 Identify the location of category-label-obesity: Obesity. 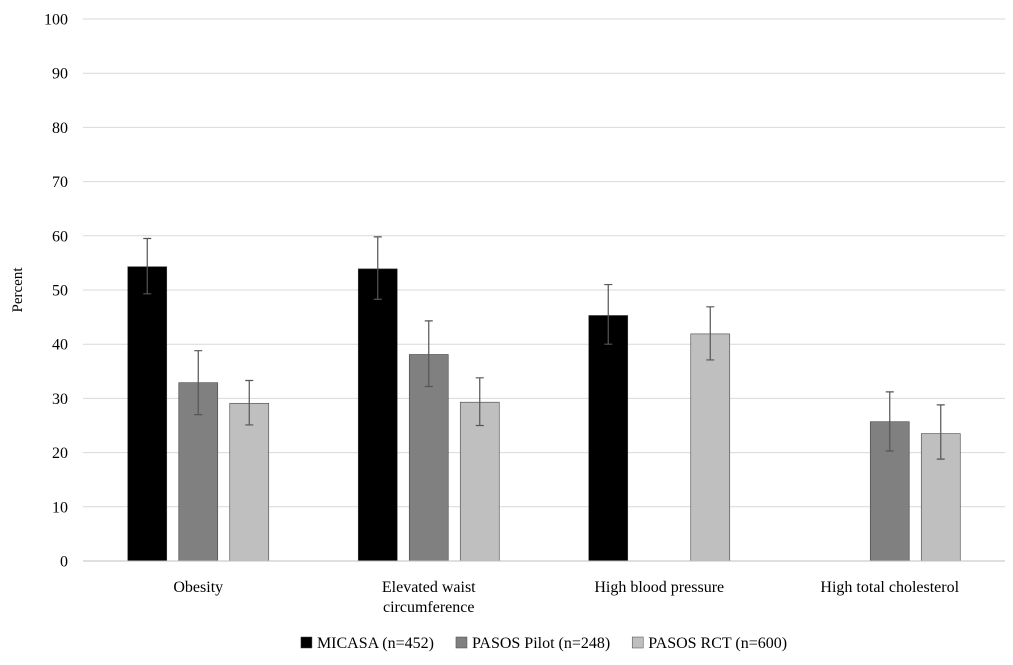
(198, 587).